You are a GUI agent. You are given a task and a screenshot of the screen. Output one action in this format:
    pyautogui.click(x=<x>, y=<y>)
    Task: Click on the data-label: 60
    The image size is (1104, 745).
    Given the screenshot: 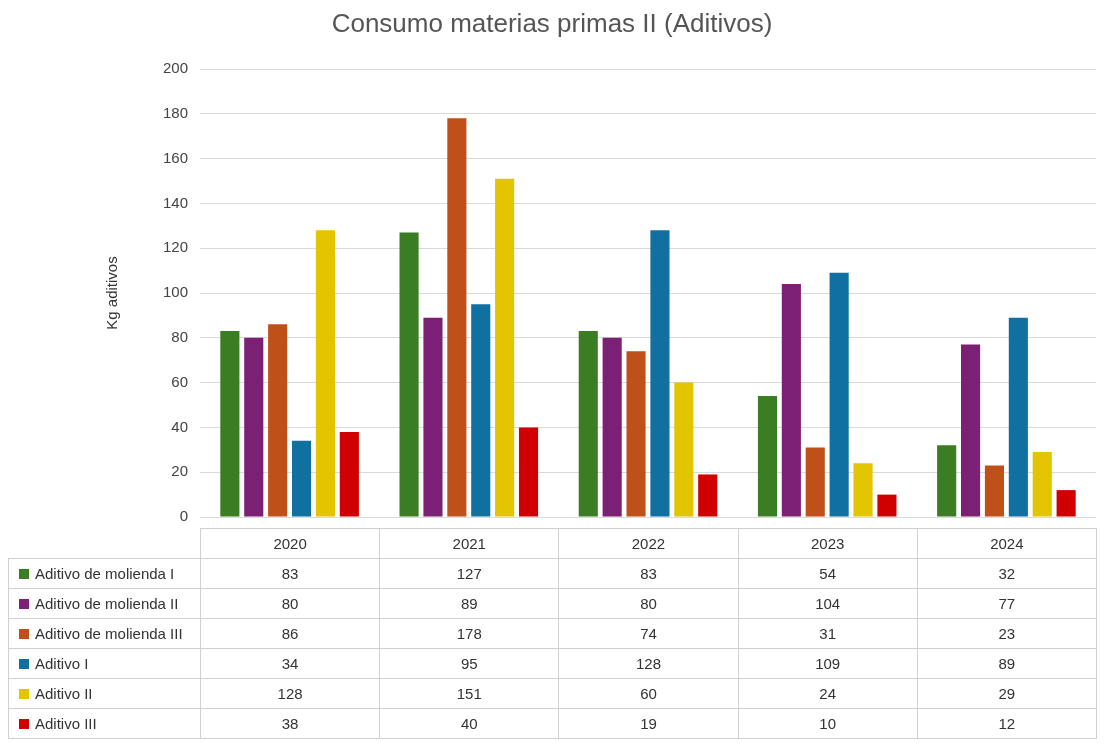 What is the action you would take?
    pyautogui.click(x=648, y=693)
    